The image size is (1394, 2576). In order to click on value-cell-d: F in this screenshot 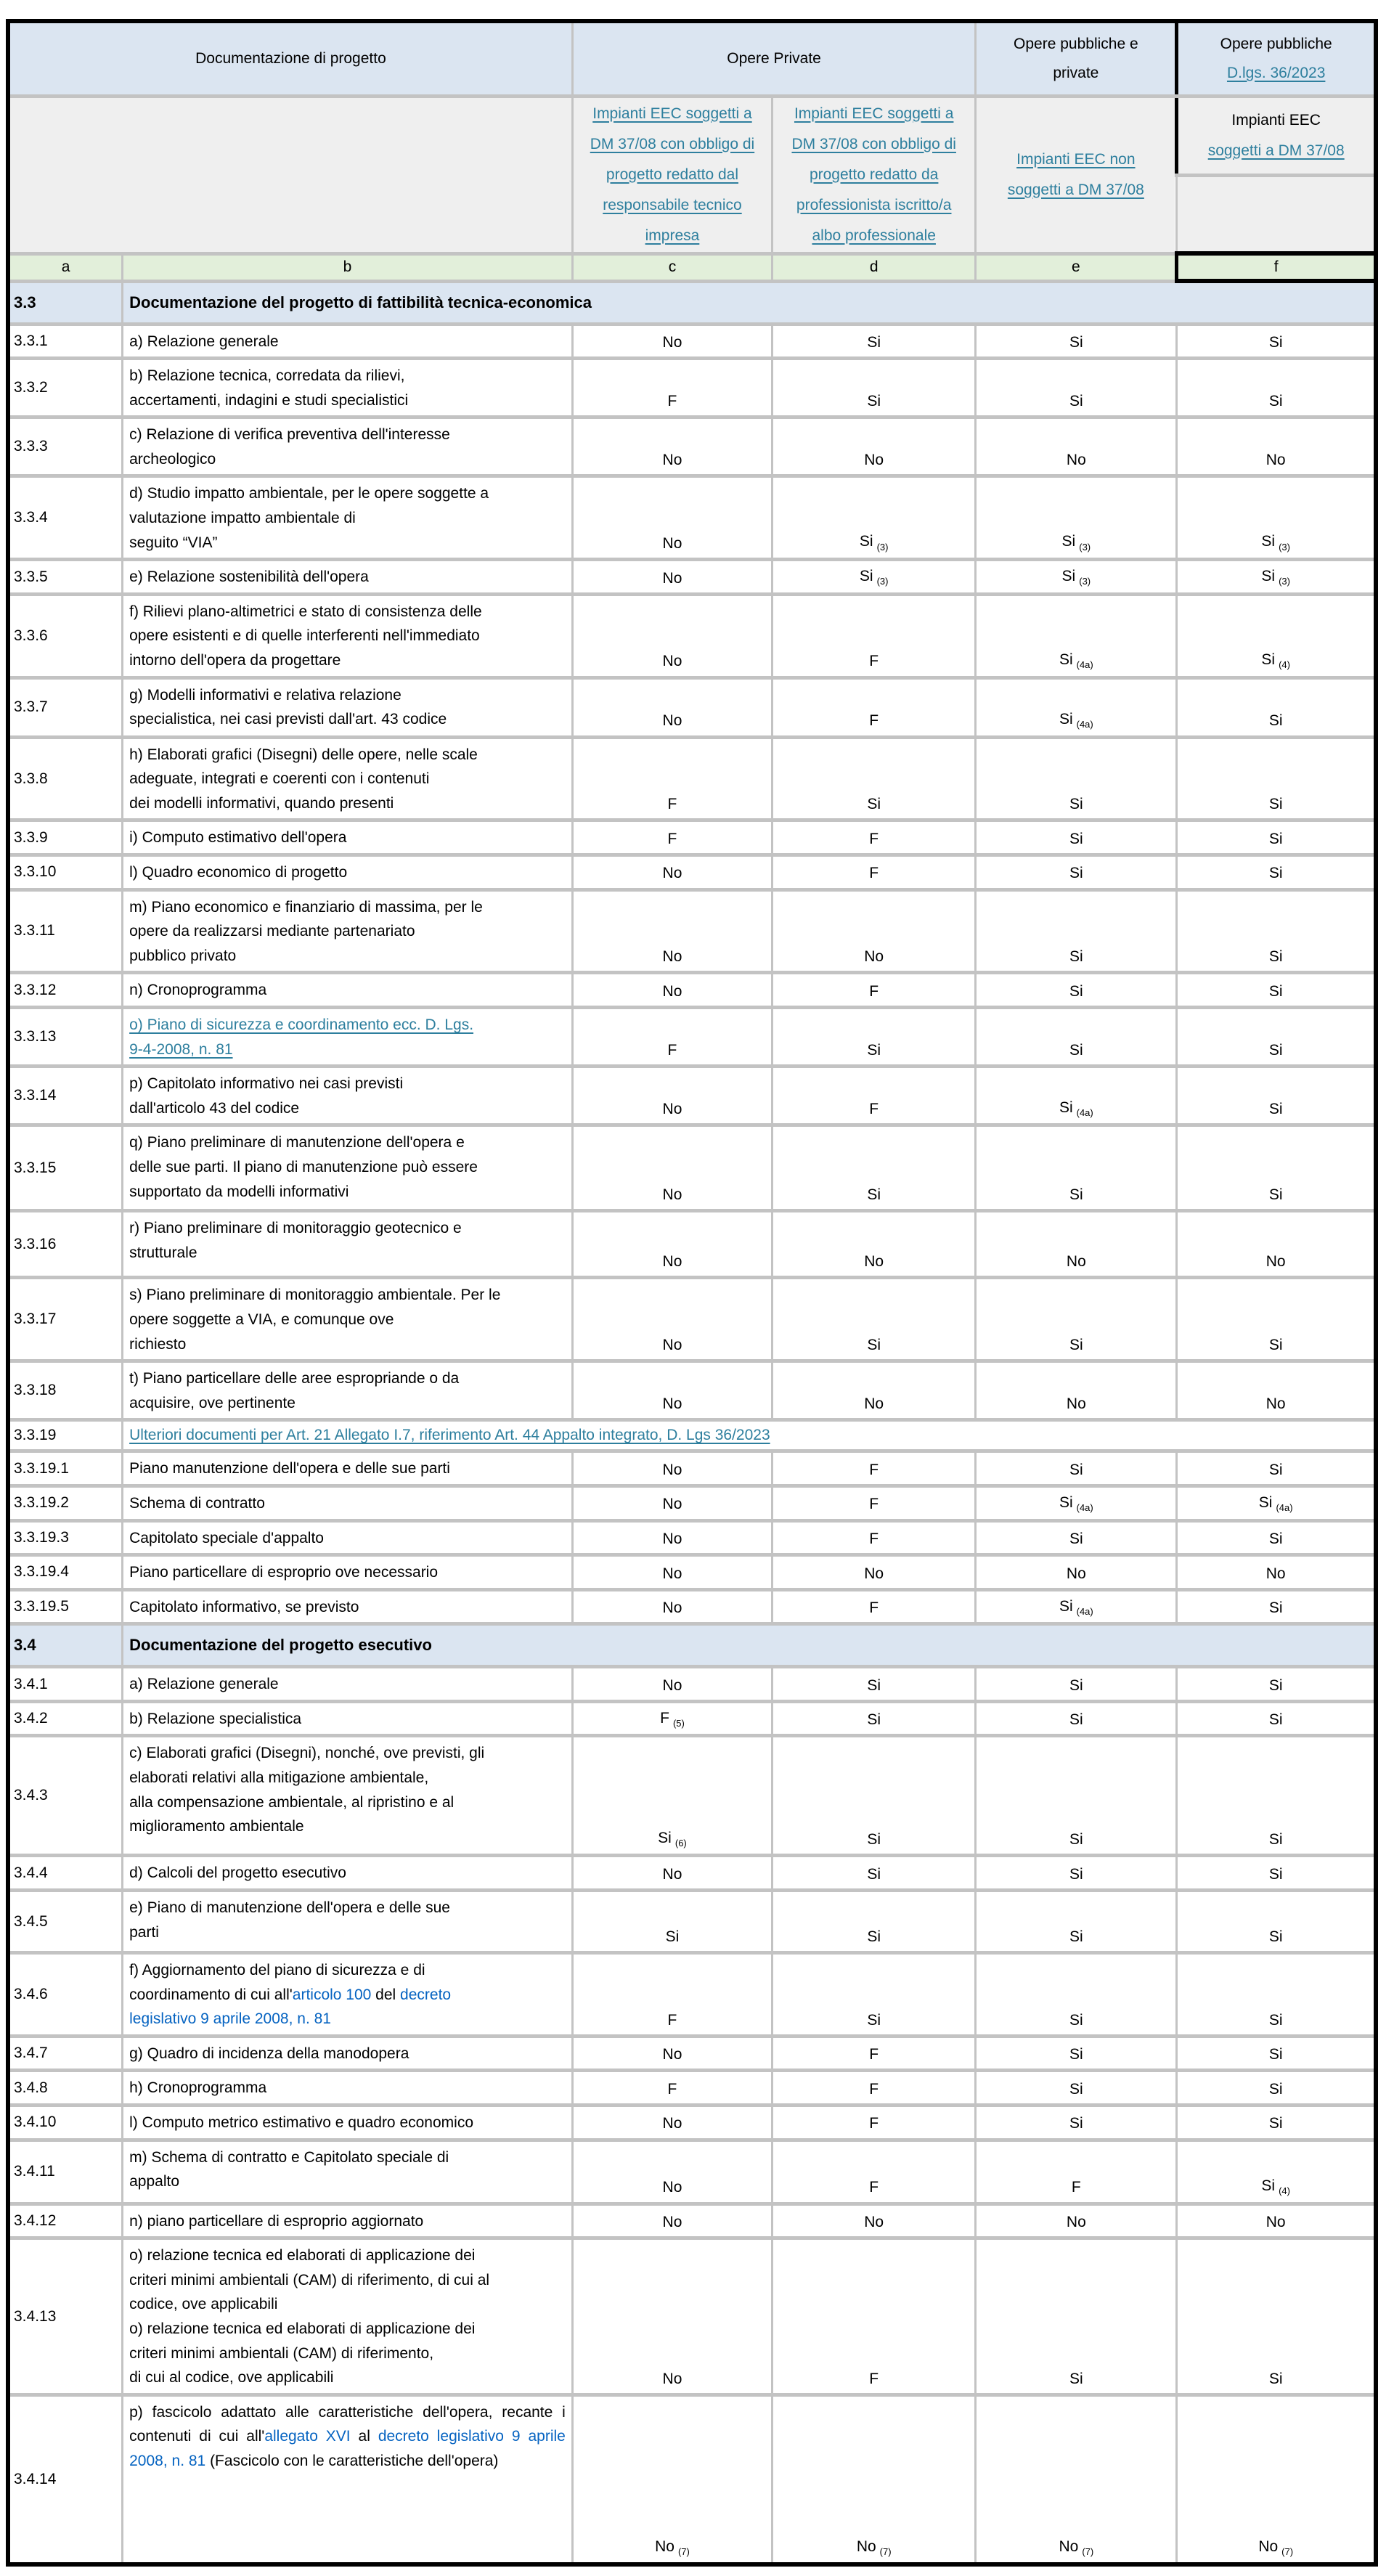, I will do `click(874, 2171)`.